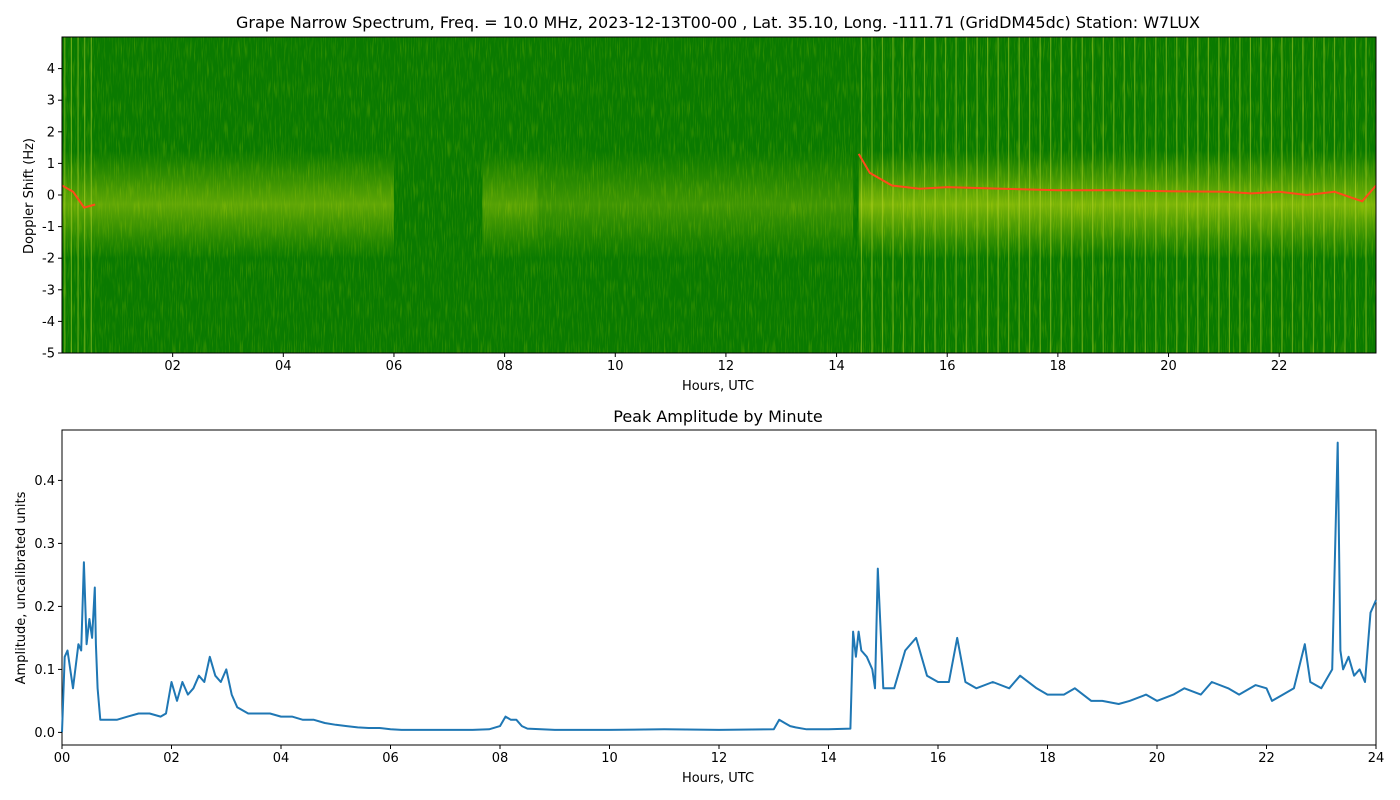 This screenshot has height=800, width=1400. Describe the element at coordinates (51, 69) in the screenshot. I see `y-tick-label: 4` at that location.